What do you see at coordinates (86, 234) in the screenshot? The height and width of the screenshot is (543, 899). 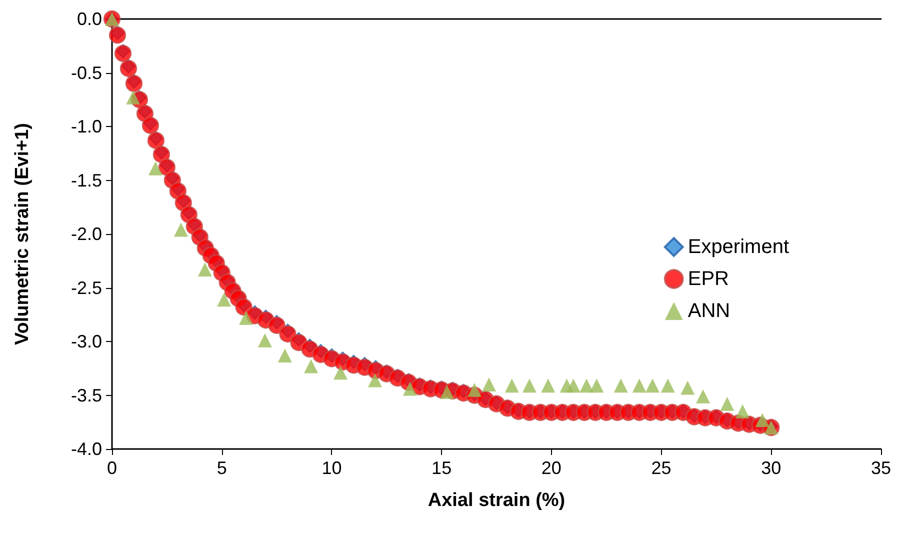 I see `y-tick-label: -2.0` at bounding box center [86, 234].